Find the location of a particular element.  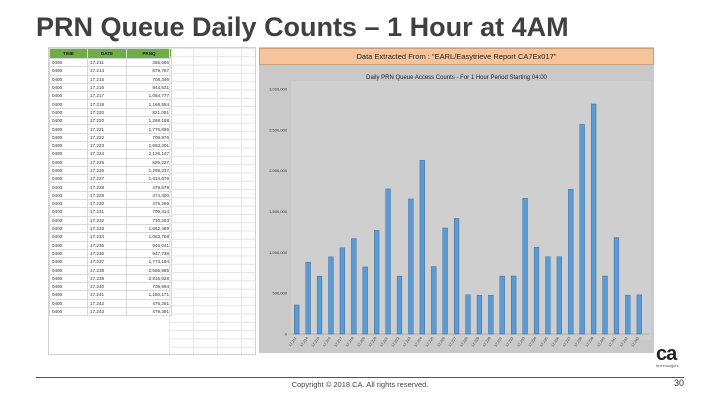

cell-prnq: 355,666 is located at coordinates (149, 62).